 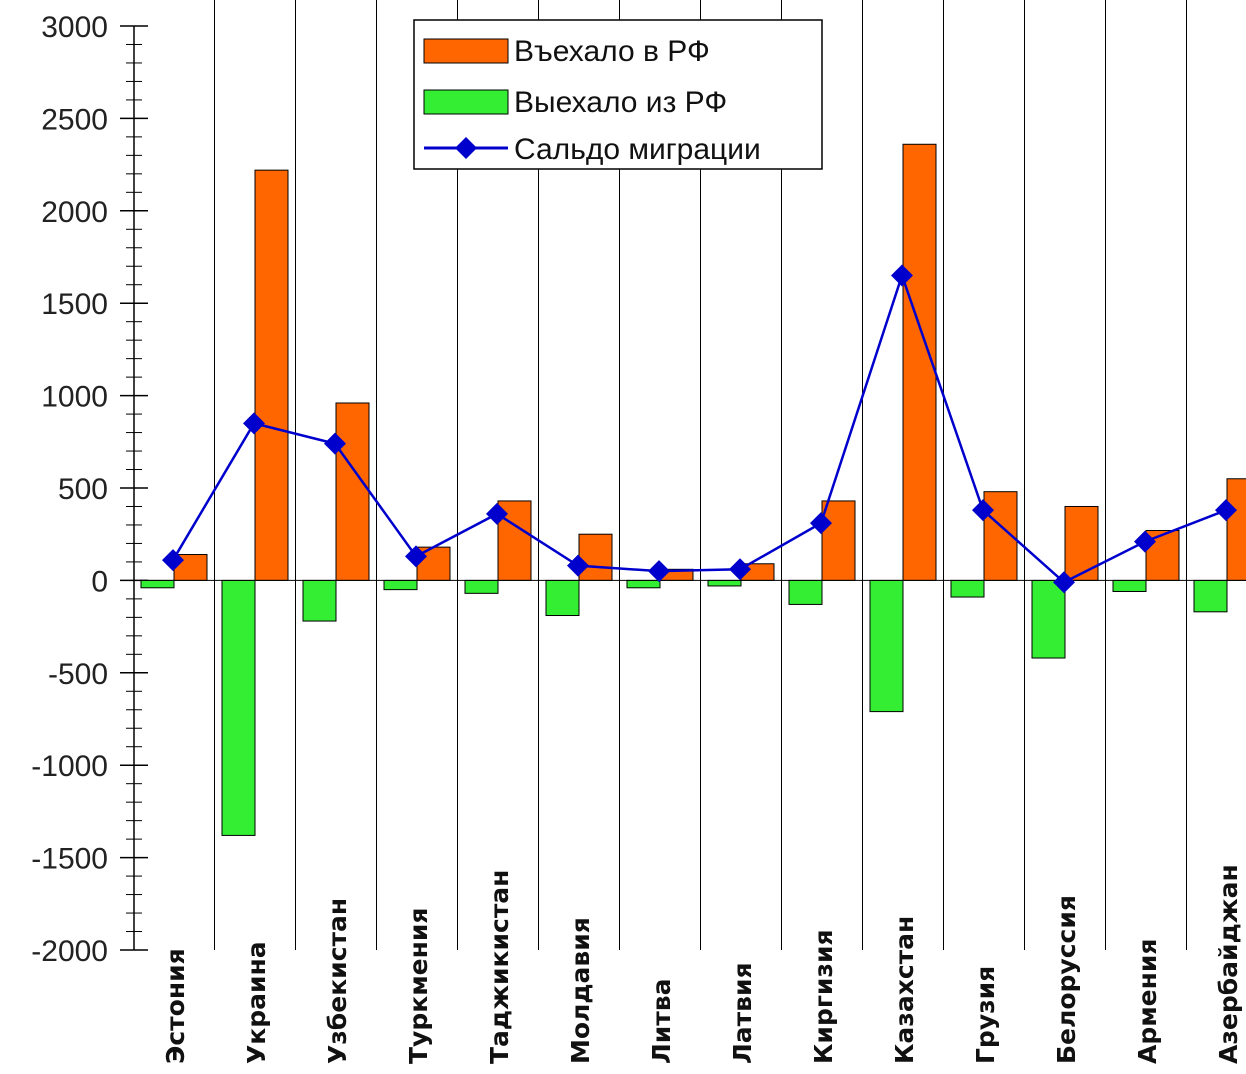 I want to click on legend-marker-balance, so click(x=466, y=148).